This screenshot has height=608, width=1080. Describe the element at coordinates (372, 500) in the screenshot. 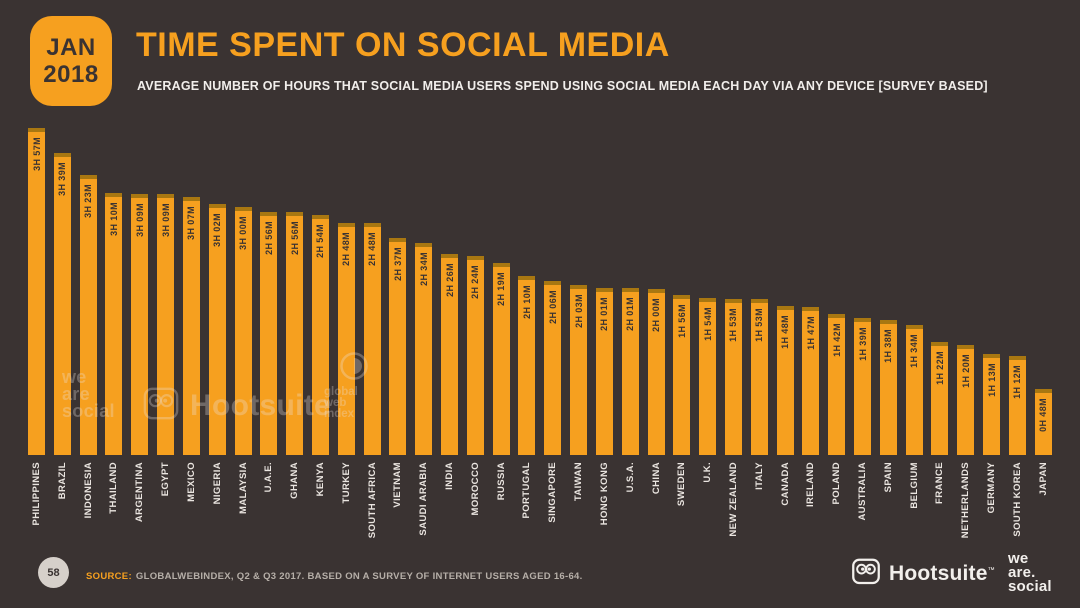

I see `country-label: SOUTH AFRICA` at that location.